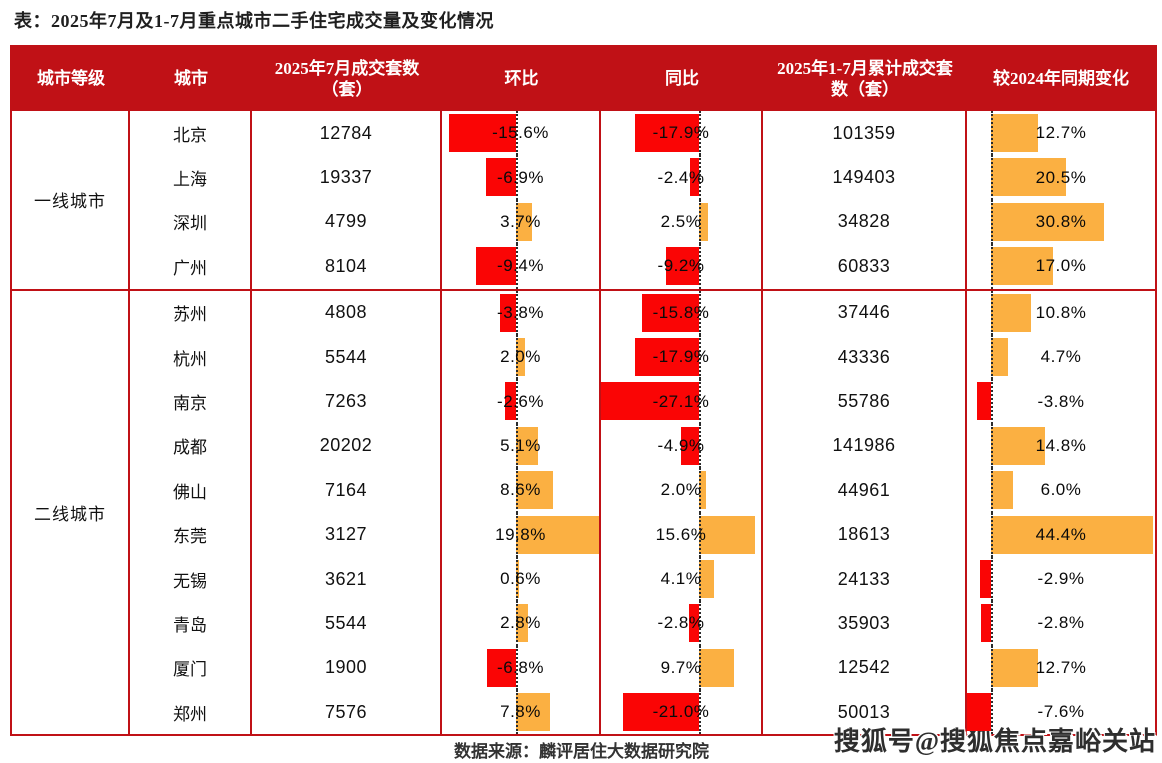 The image size is (1162, 763). Describe the element at coordinates (71, 200) in the screenshot. I see `tier-label: 一线城市` at that location.